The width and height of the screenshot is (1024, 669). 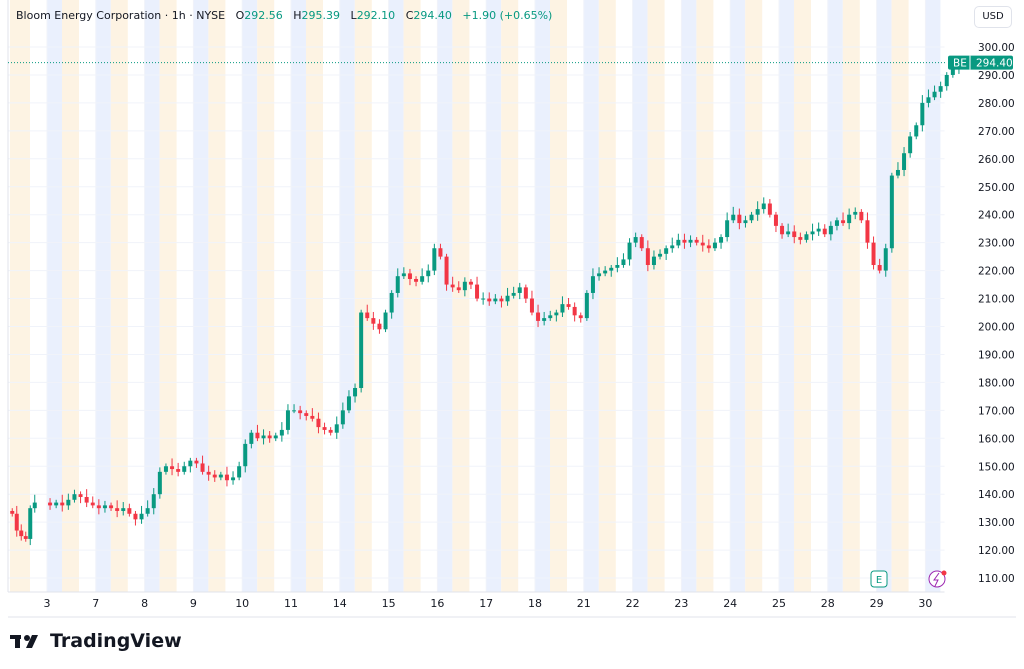 What do you see at coordinates (507, 15) in the screenshot?
I see `change-value: +1.90 (+0.65%)` at bounding box center [507, 15].